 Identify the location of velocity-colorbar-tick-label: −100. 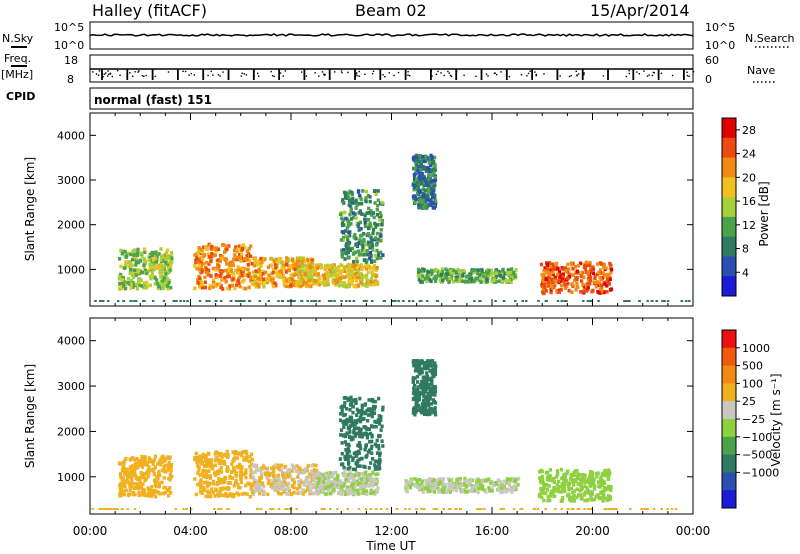
(757, 437).